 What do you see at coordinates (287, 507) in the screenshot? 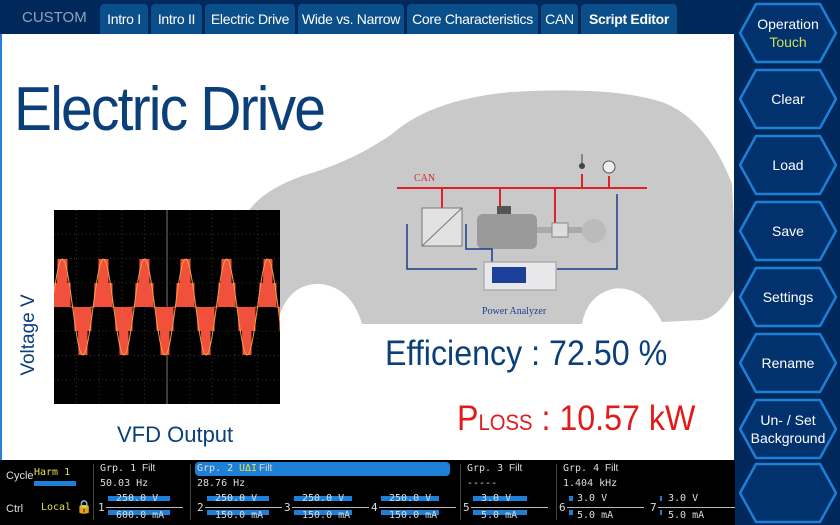
I see `element-number: 3` at bounding box center [287, 507].